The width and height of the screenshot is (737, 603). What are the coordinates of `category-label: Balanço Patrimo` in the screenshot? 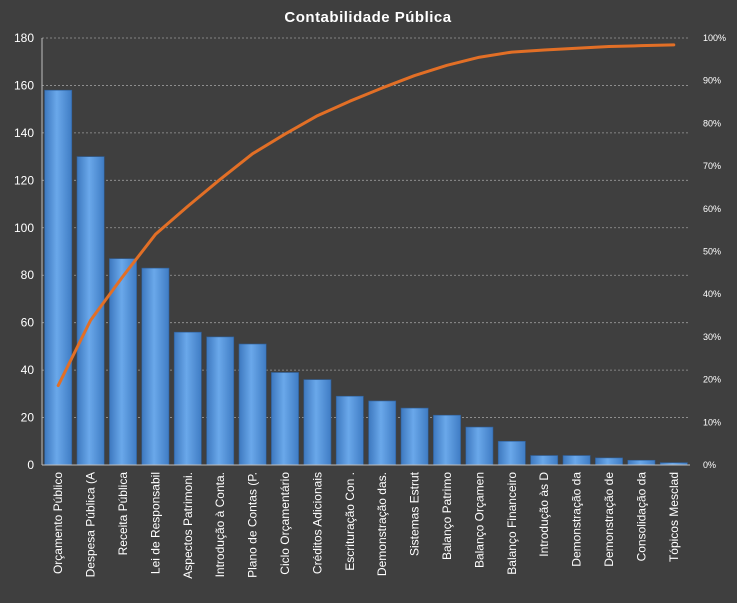 It's located at (447, 516).